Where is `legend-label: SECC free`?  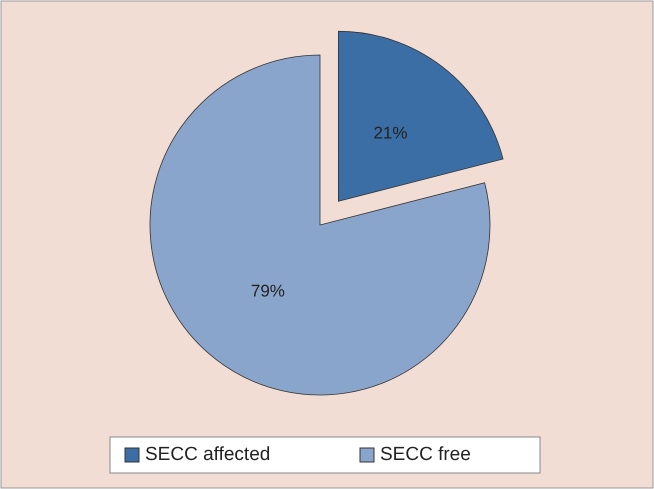
legend-label: SECC free is located at coordinates (425, 455).